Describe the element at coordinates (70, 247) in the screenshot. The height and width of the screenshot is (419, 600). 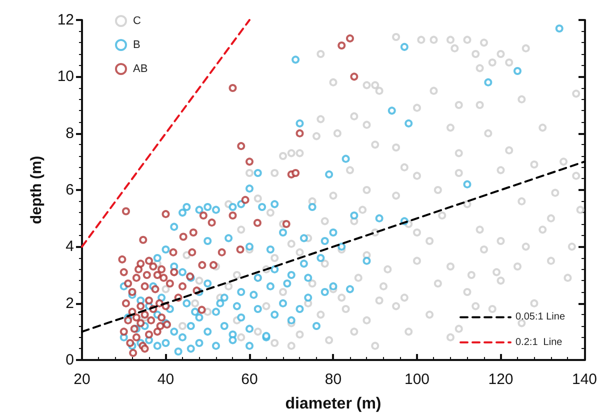
I see `y-tick-label: 4` at that location.